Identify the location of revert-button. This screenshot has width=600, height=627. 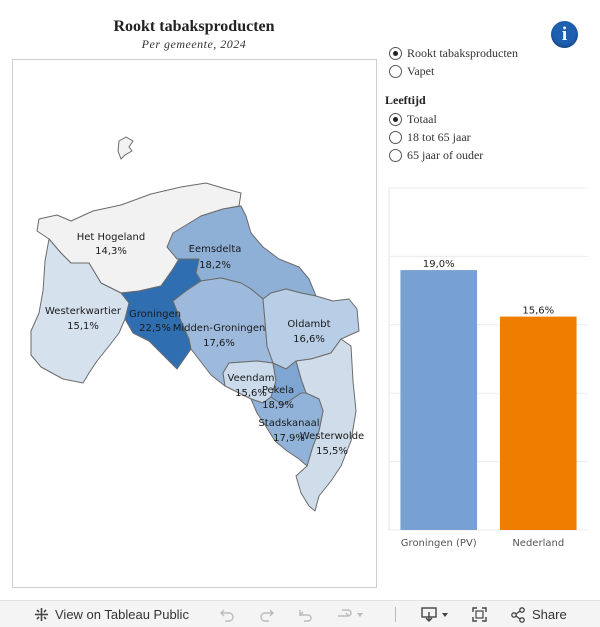
(306, 614).